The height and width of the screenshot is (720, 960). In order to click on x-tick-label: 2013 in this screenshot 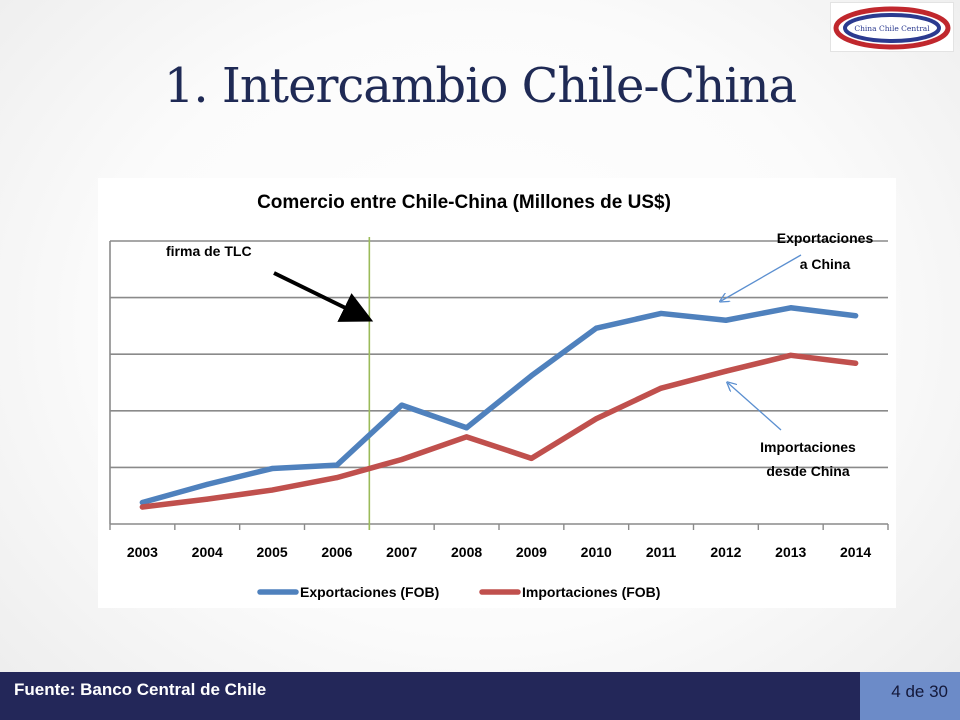, I will do `click(790, 552)`.